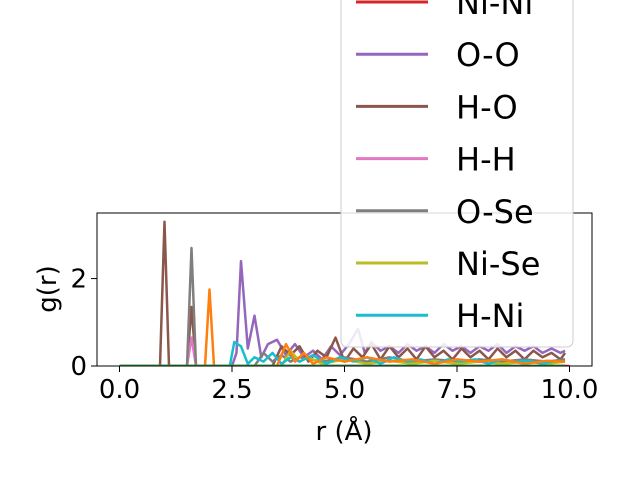  What do you see at coordinates (342, 327) in the screenshot?
I see `series-line-orange` at bounding box center [342, 327].